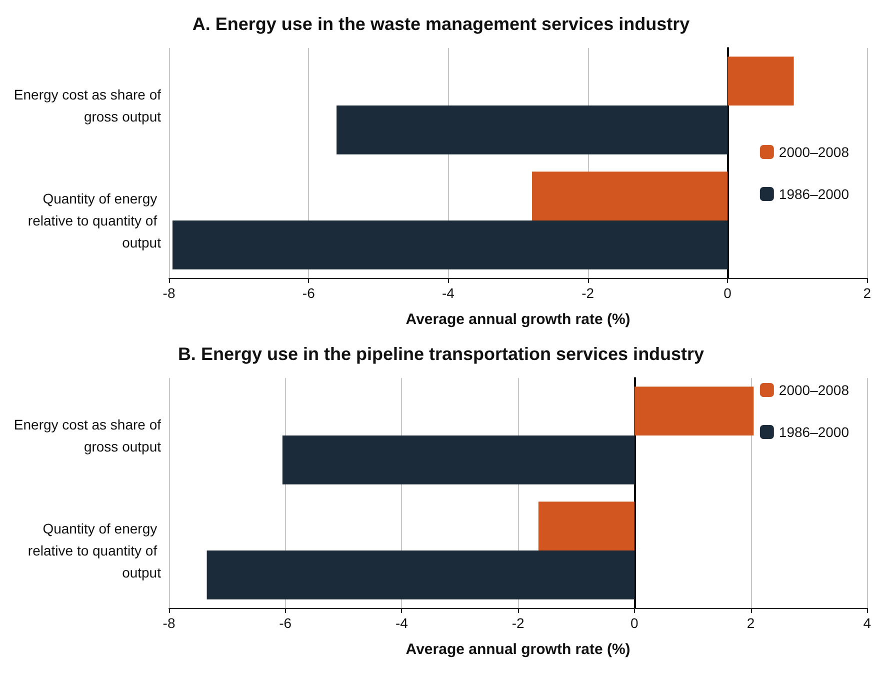 Image resolution: width=882 pixels, height=683 pixels. What do you see at coordinates (441, 24) in the screenshot?
I see `chart-title: A. Energy use in the waste management services industry` at bounding box center [441, 24].